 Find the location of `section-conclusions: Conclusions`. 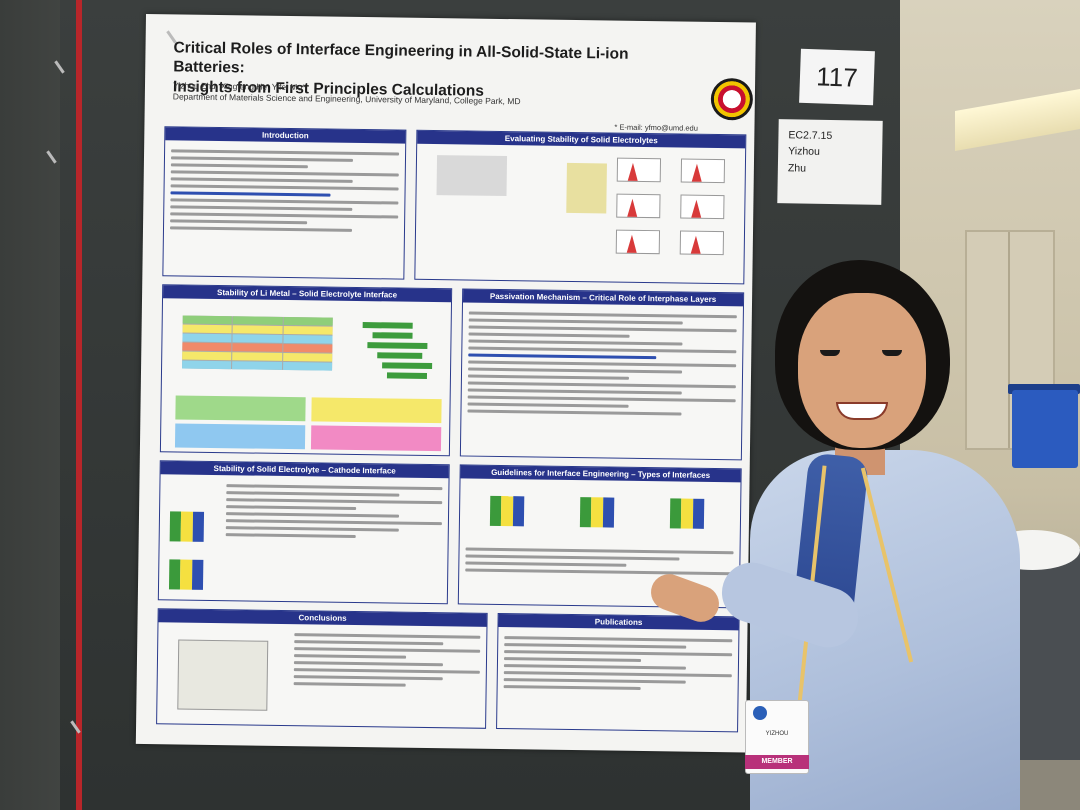

section-conclusions: Conclusions is located at coordinates (322, 668).